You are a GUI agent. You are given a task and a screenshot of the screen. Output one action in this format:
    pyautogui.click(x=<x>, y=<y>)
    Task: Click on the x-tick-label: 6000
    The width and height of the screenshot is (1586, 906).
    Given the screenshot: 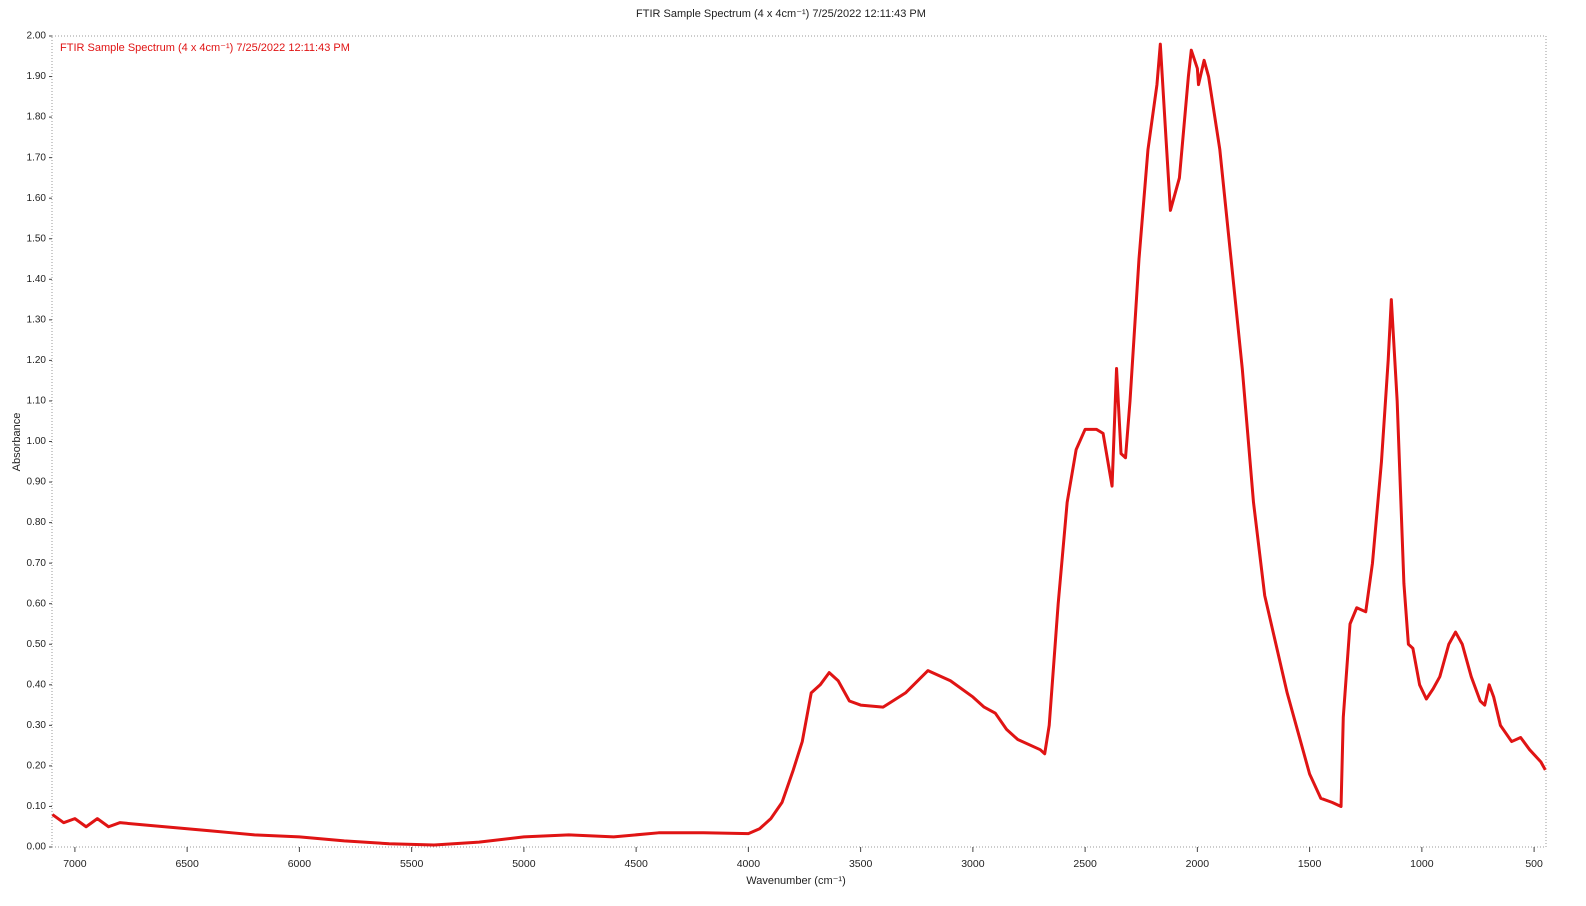 What is the action you would take?
    pyautogui.click(x=300, y=864)
    